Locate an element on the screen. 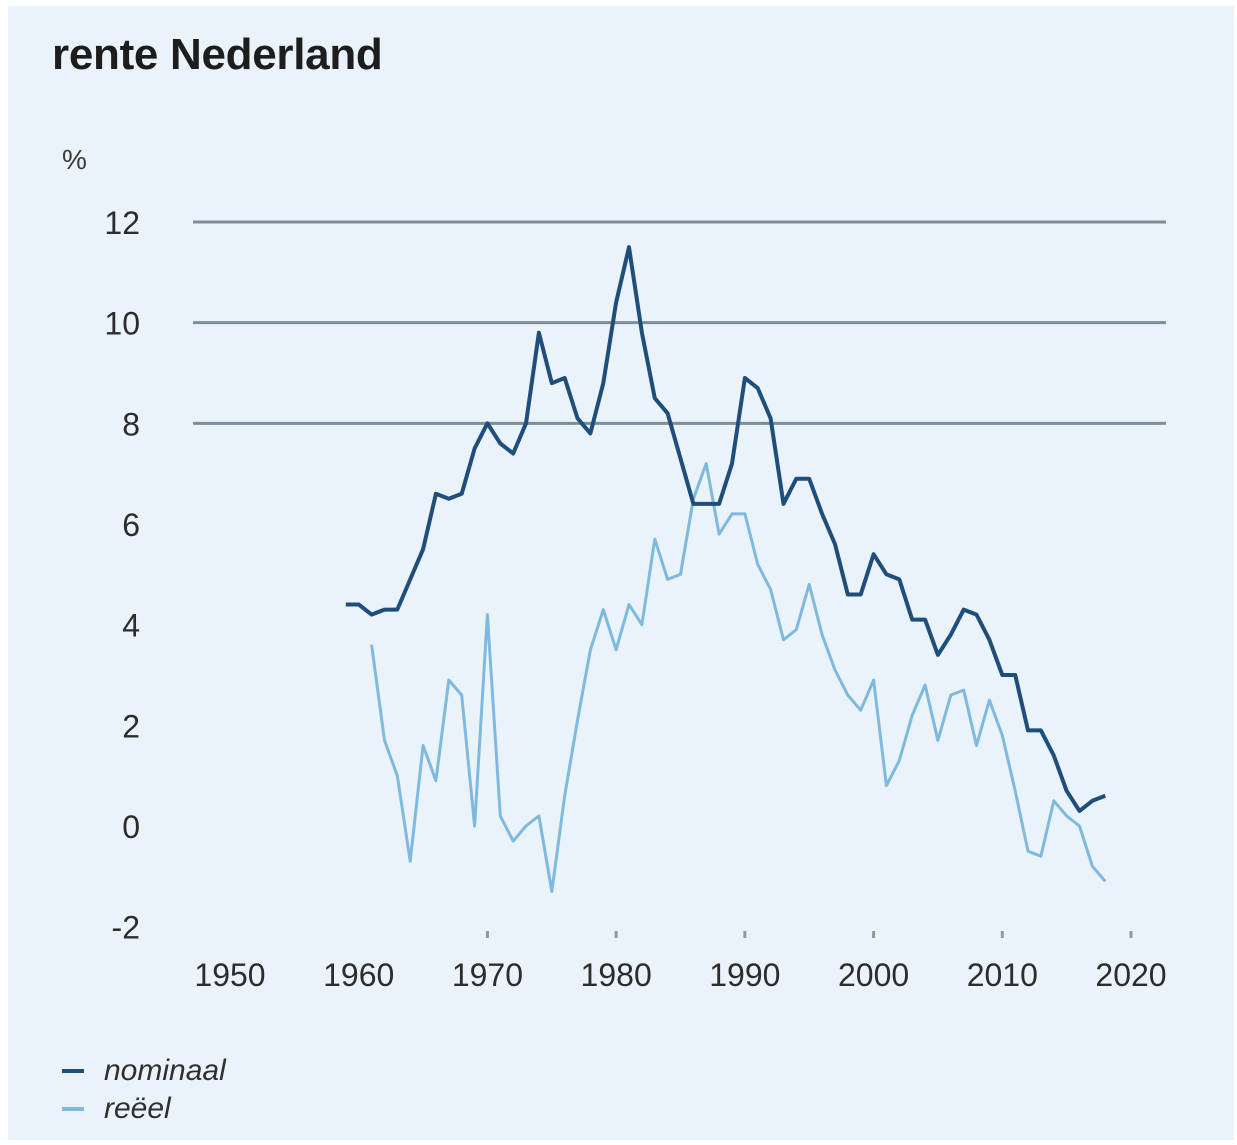 The image size is (1237, 1145). y-tick-label: 0 is located at coordinates (131, 827).